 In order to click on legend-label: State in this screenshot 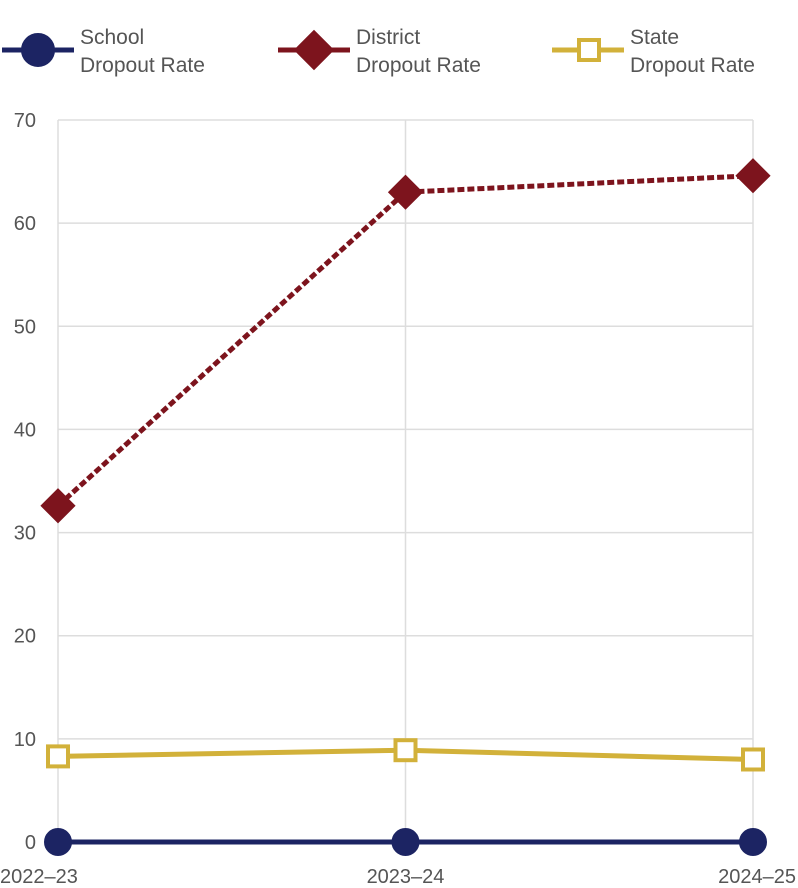, I will do `click(654, 37)`.